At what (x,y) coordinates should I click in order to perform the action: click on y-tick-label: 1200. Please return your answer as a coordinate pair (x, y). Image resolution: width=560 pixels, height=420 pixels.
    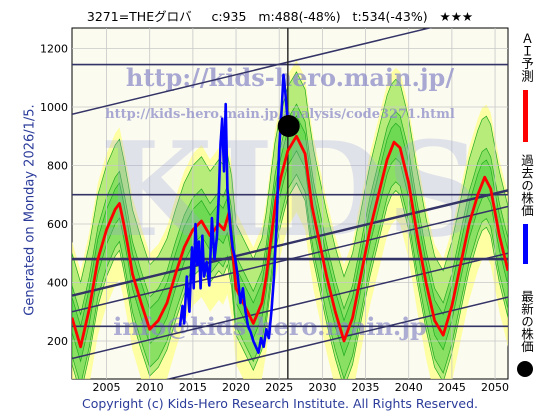
    Looking at the image, I should click on (54, 48).